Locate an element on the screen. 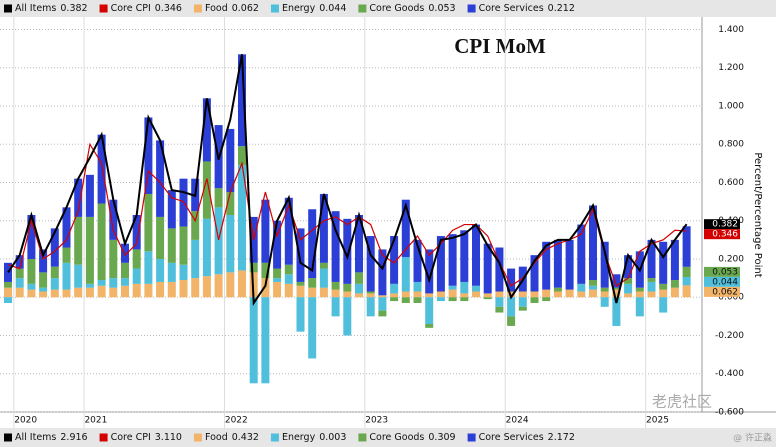 The height and width of the screenshot is (447, 776). x-tick-label: 2025 is located at coordinates (657, 421).